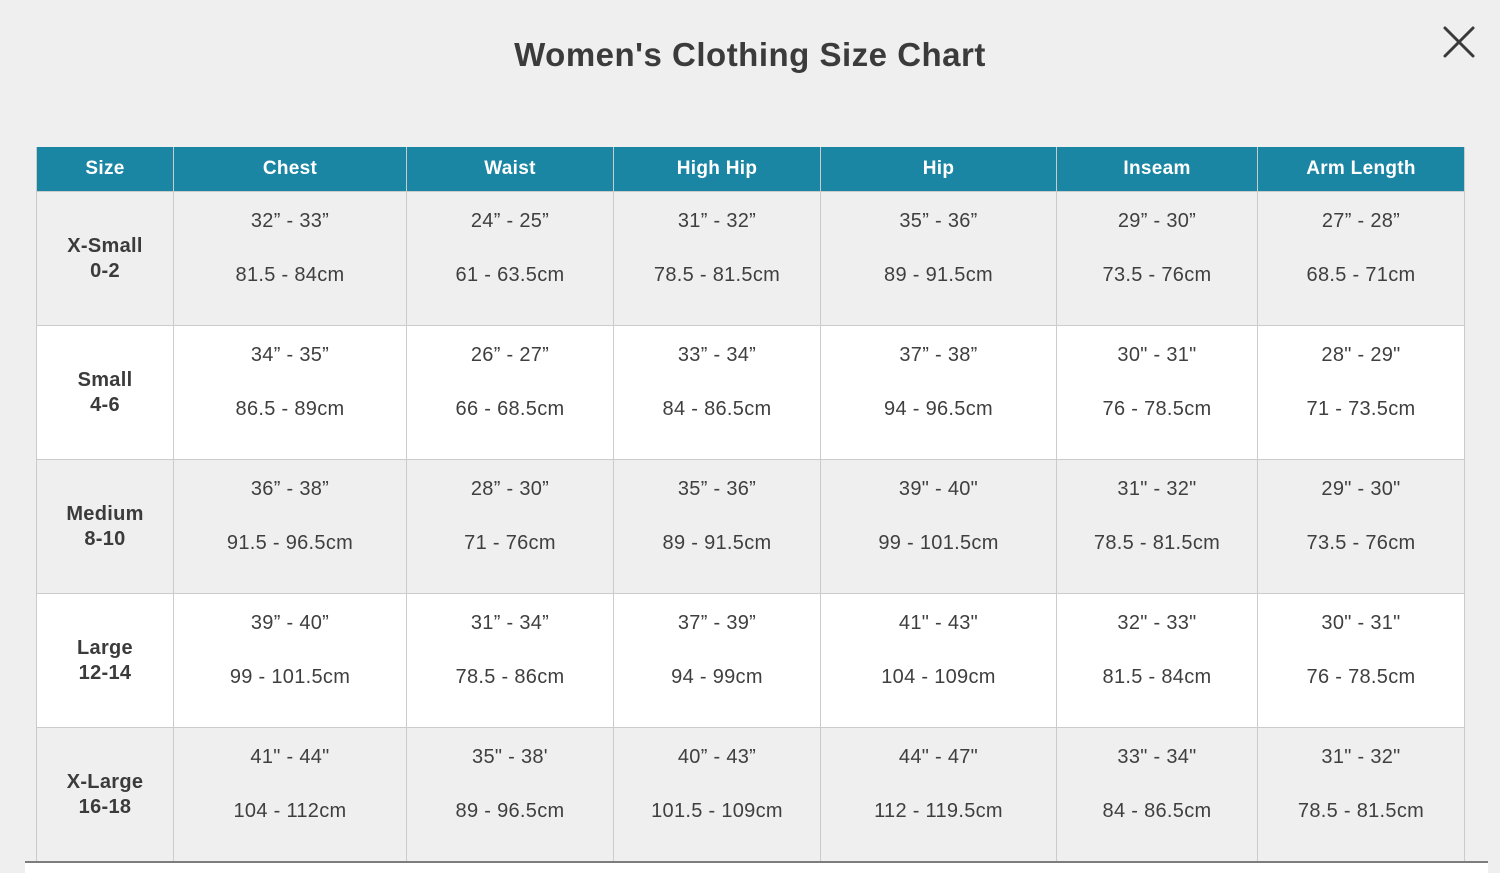  I want to click on cell-inches: 31” - 34”, so click(510, 623).